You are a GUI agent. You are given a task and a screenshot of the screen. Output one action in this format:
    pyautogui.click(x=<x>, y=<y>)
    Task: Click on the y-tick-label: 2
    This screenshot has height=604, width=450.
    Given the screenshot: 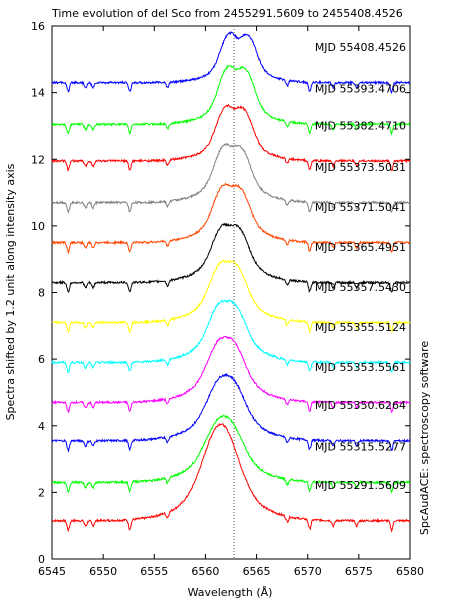 What is the action you would take?
    pyautogui.click(x=41, y=492)
    